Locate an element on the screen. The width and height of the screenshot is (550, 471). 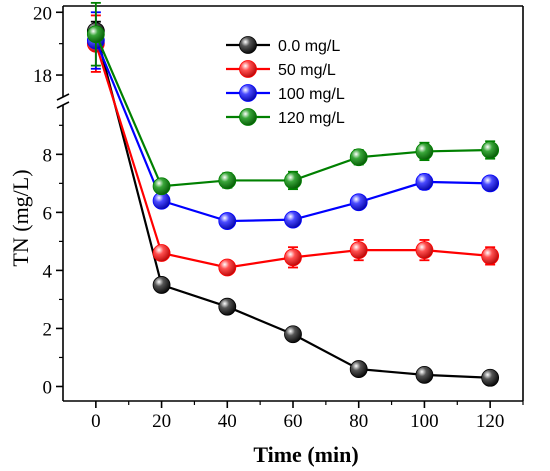
x-tick-label: 80 is located at coordinates (358, 421).